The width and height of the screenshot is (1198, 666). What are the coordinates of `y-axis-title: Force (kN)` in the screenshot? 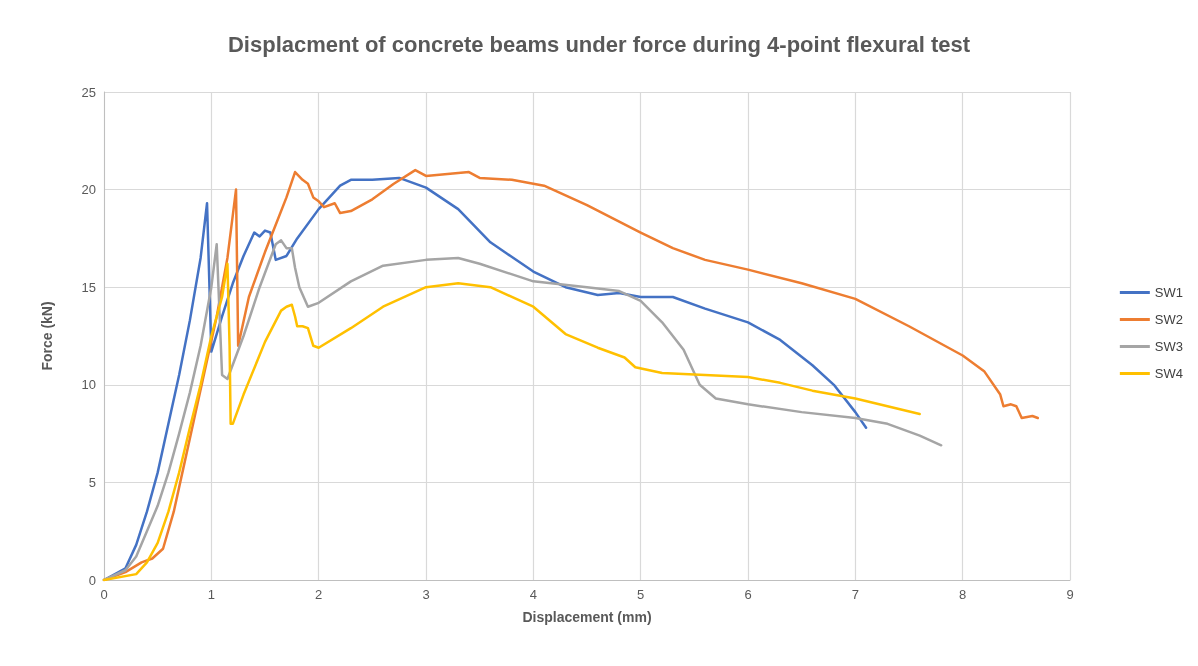 It's located at (47, 336).